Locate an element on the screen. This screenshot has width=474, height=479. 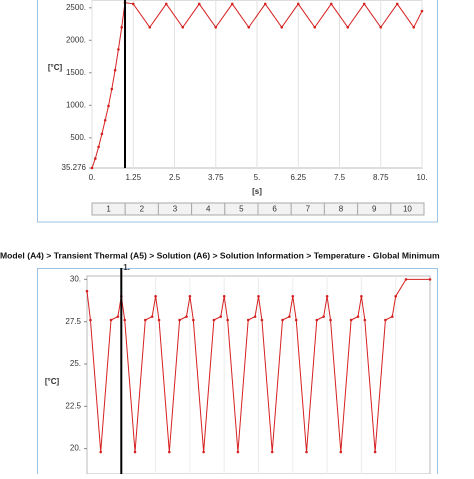
y-tick-label: 2000. is located at coordinates (76, 39).